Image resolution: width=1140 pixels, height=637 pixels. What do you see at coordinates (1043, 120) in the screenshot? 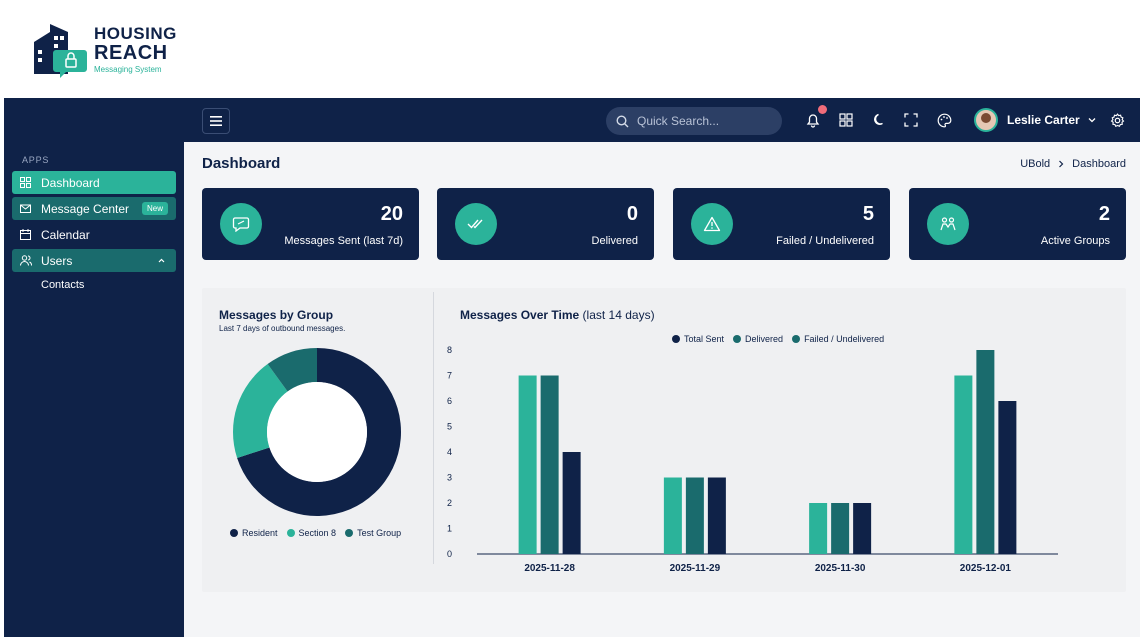
I see `user-name: Leslie Carter` at bounding box center [1043, 120].